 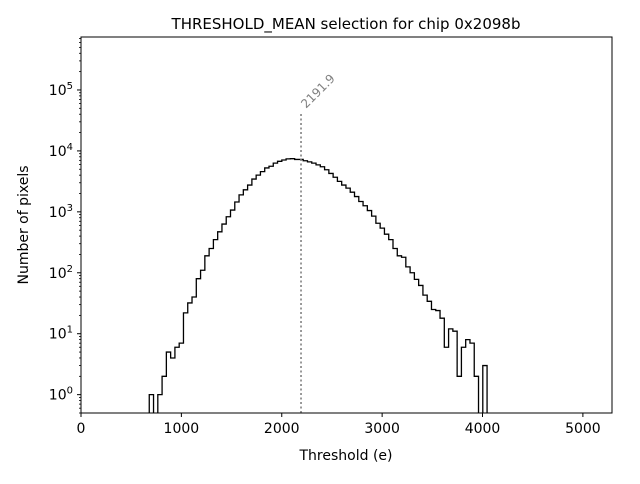 I want to click on y-tick-exponent: 5, so click(x=70, y=86).